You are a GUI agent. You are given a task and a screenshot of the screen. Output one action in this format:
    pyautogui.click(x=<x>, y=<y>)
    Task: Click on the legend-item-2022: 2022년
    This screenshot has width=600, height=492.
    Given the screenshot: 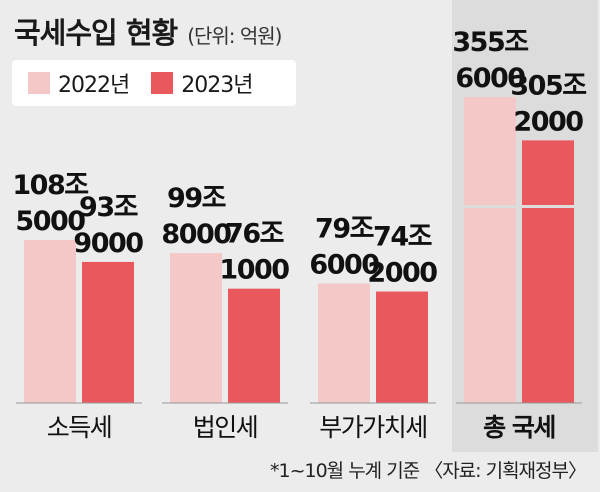 What is the action you would take?
    pyautogui.click(x=79, y=83)
    